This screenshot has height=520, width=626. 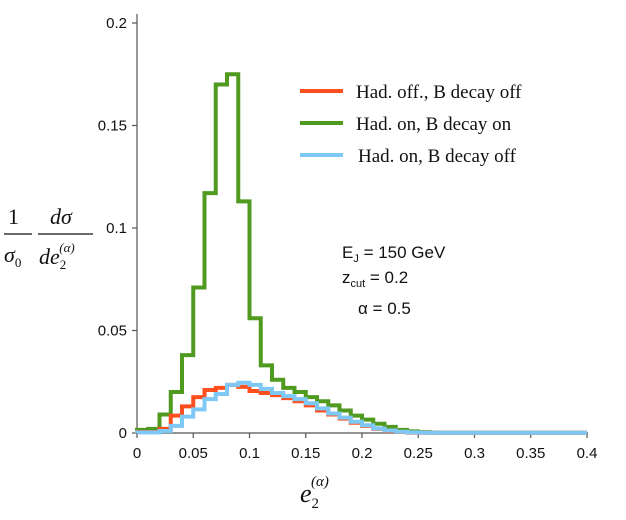 I want to click on x-tick-label-8: 0.4, so click(x=587, y=453).